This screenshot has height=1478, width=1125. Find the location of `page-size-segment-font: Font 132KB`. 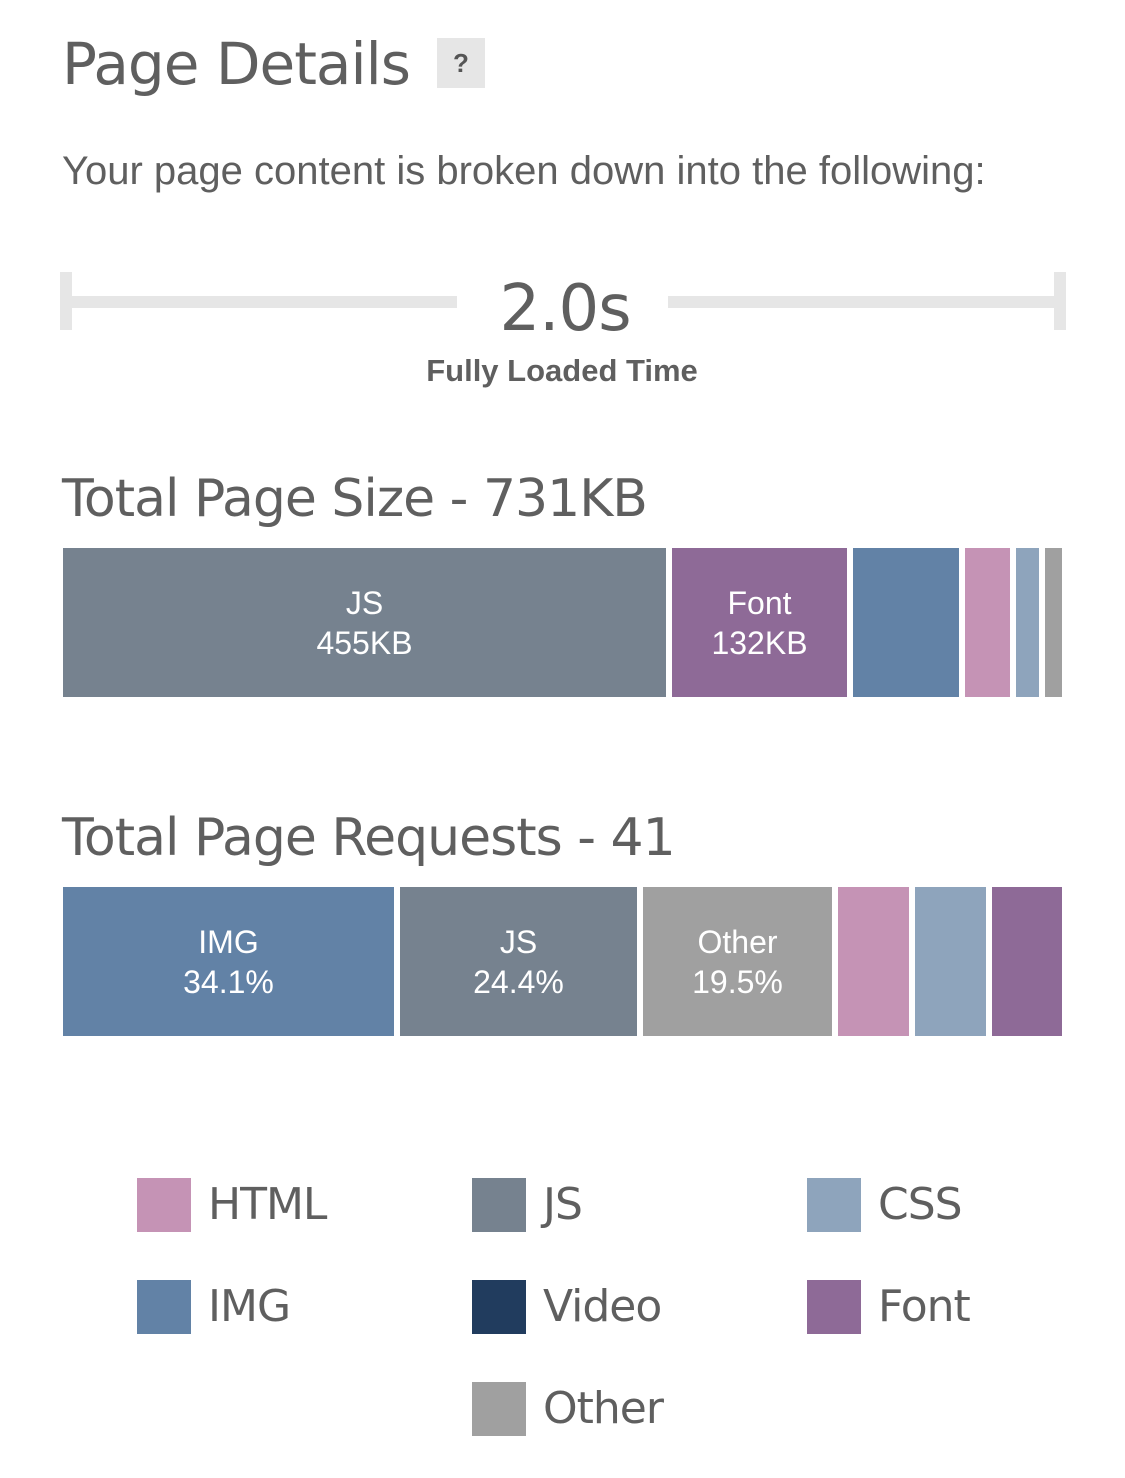

page-size-segment-font: Font 132KB is located at coordinates (759, 622).